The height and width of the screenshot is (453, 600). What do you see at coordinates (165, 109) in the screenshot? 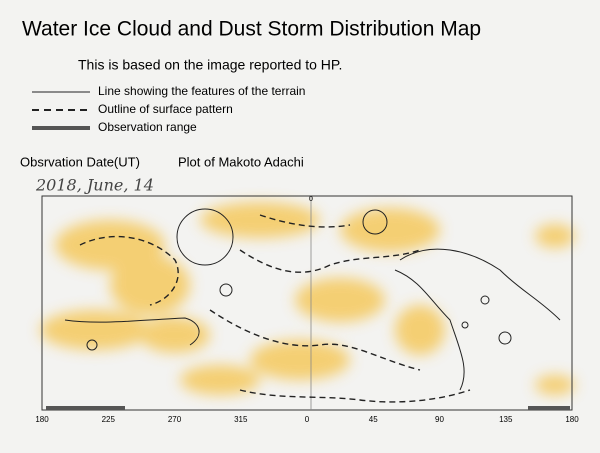
I see `legend-label: Outline of surface pattern` at bounding box center [165, 109].